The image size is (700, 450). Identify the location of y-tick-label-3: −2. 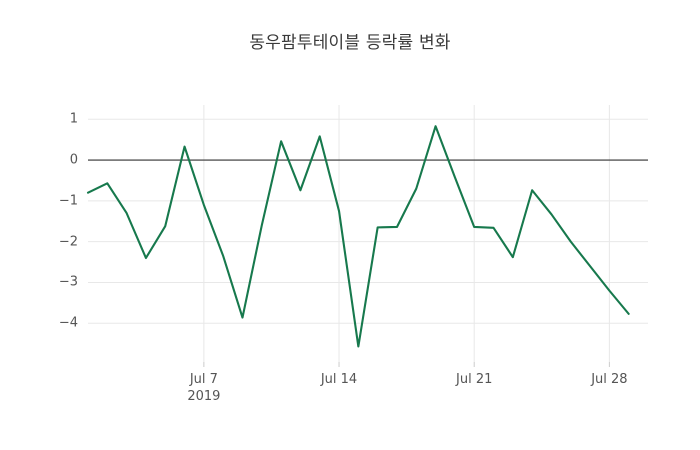
(68, 242).